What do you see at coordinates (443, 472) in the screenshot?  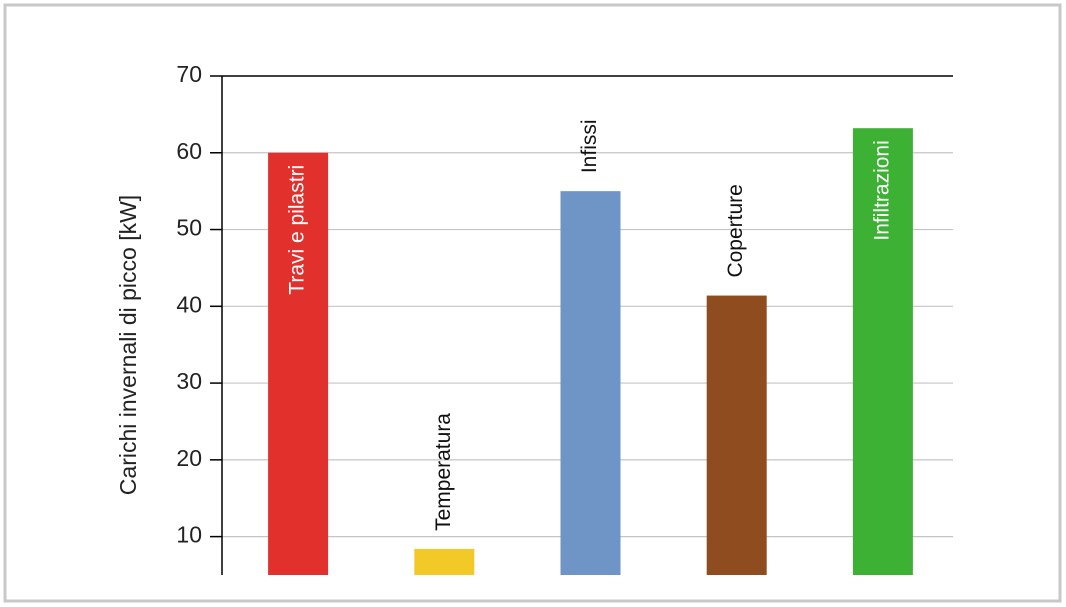 I see `bar-label: Temperatura` at bounding box center [443, 472].